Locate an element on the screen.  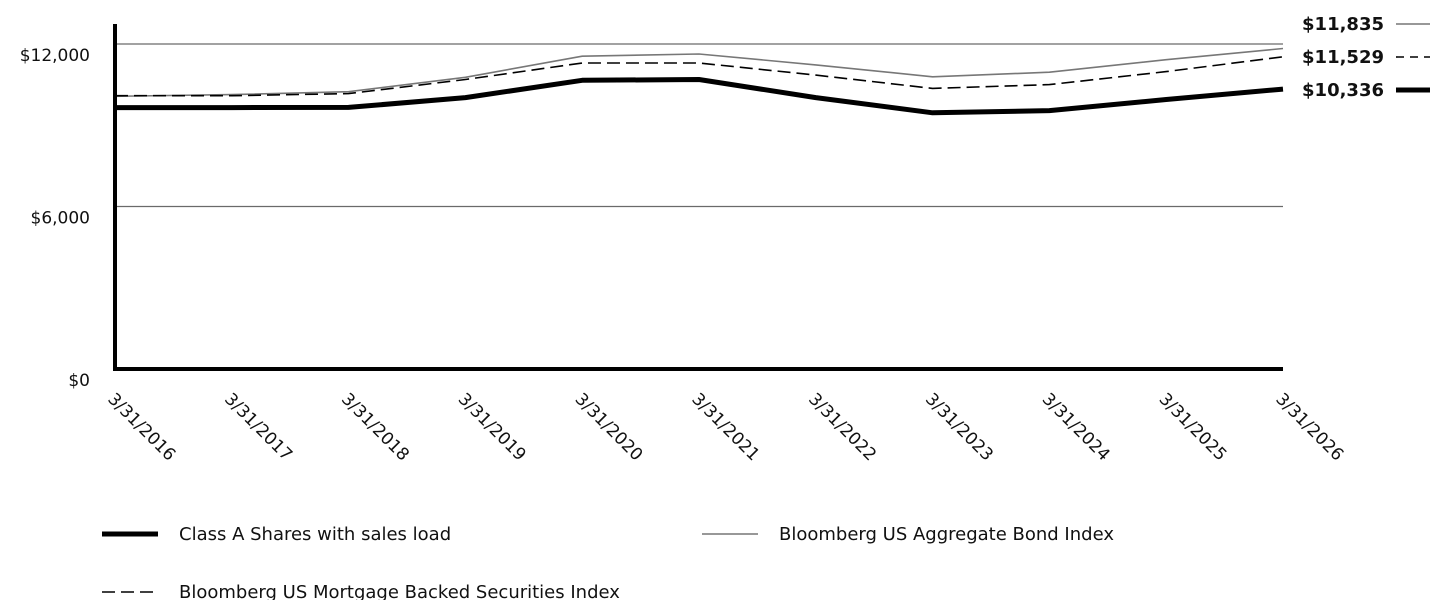
x-tick-label: 3/31/2021 is located at coordinates (725, 427).